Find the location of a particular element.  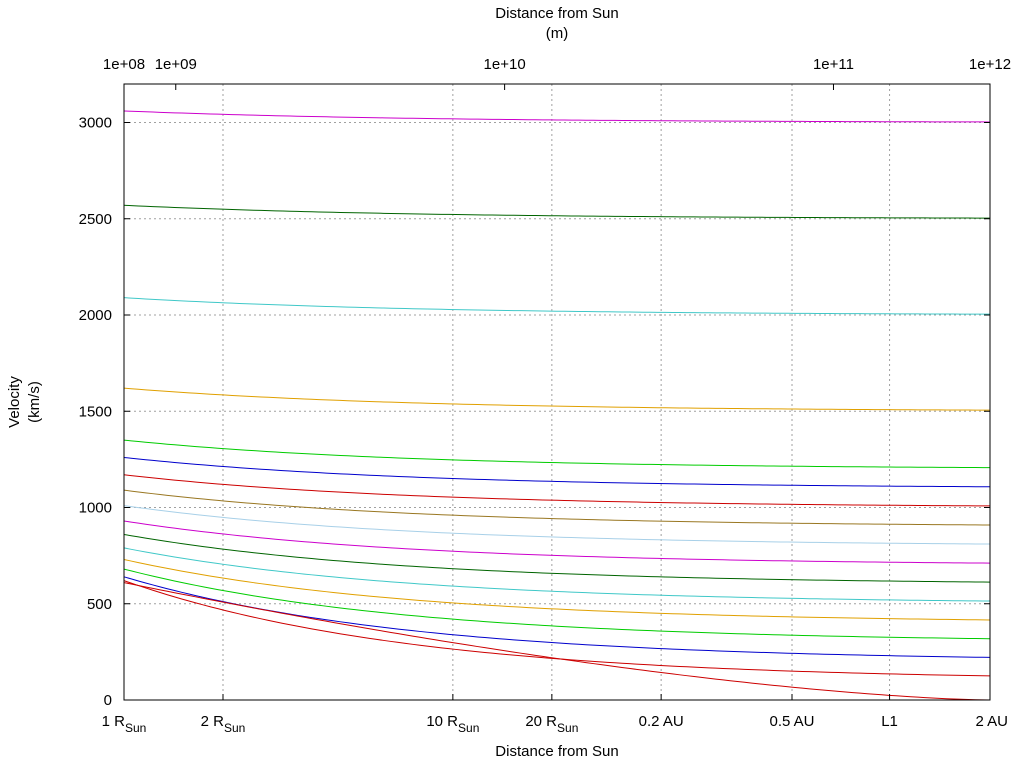

bottom-tick-label: 10 RSun is located at coordinates (452, 724).